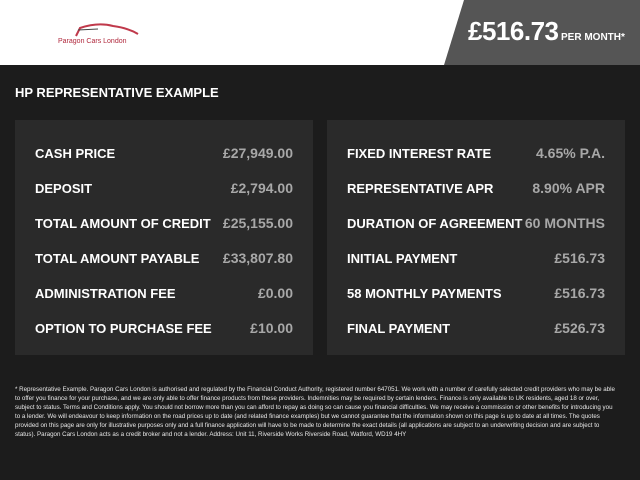 The image size is (640, 480). I want to click on row-label: FINAL PAYMENT, so click(399, 328).